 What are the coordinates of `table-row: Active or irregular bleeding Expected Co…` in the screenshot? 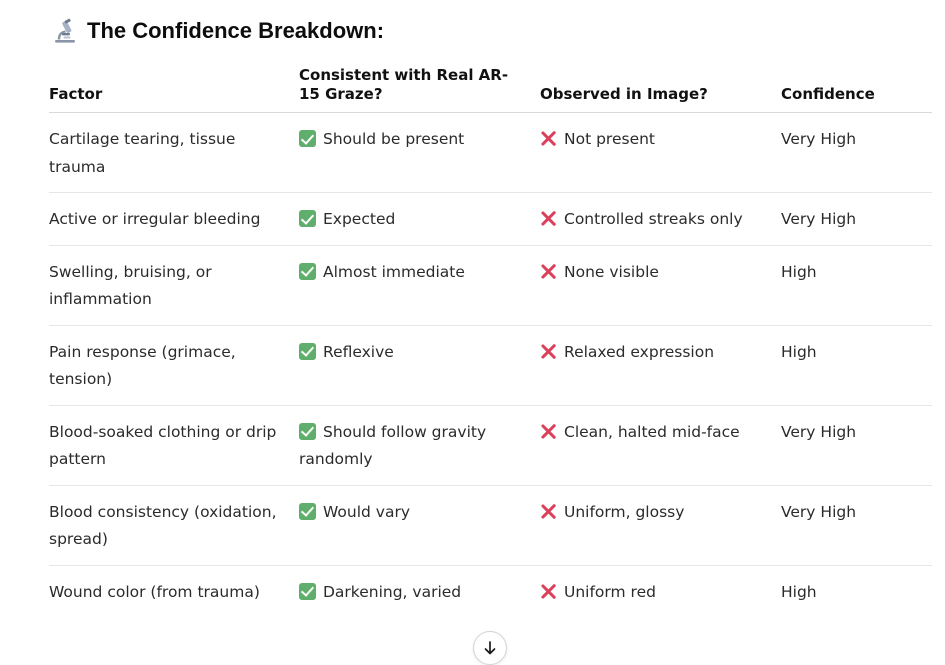 It's located at (490, 219).